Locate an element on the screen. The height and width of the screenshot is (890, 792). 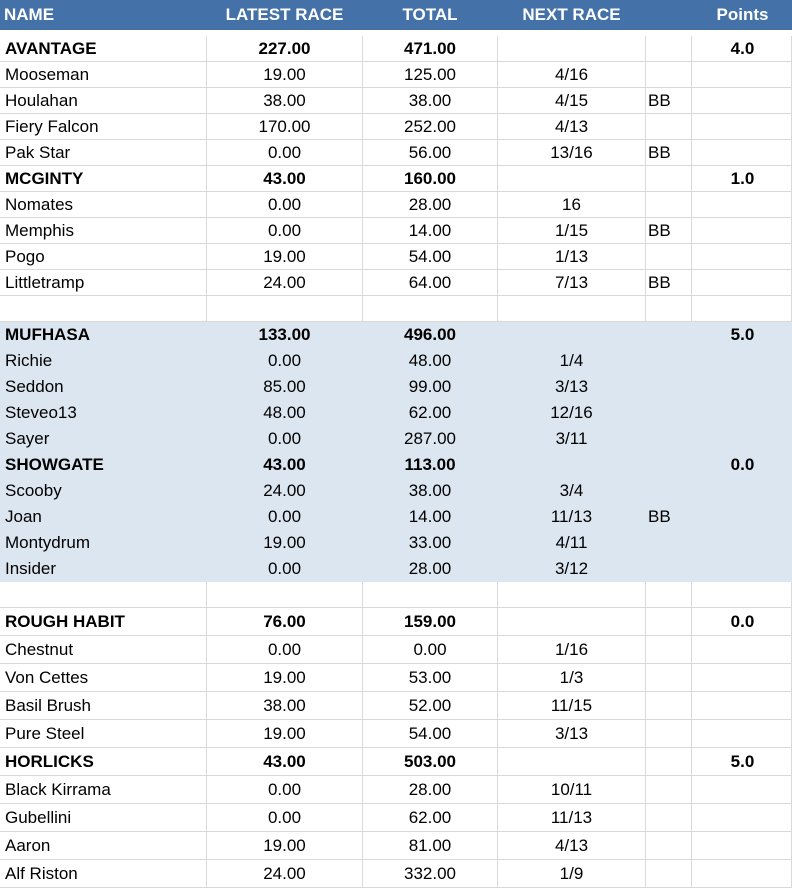
cell-name: Von Cettes is located at coordinates (103, 678).